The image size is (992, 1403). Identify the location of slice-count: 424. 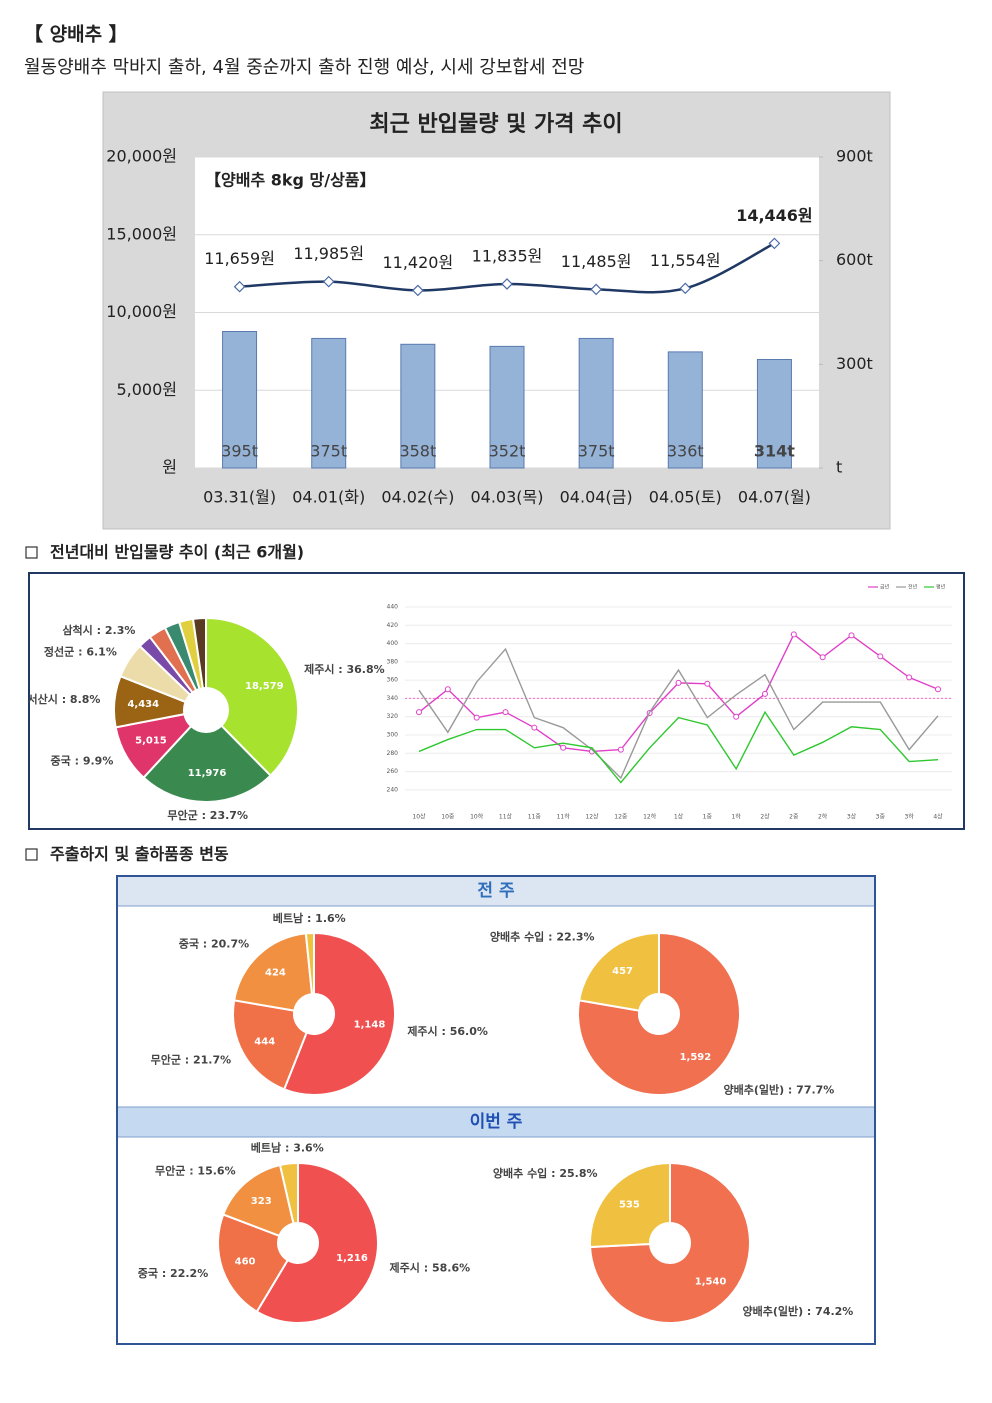
(275, 973).